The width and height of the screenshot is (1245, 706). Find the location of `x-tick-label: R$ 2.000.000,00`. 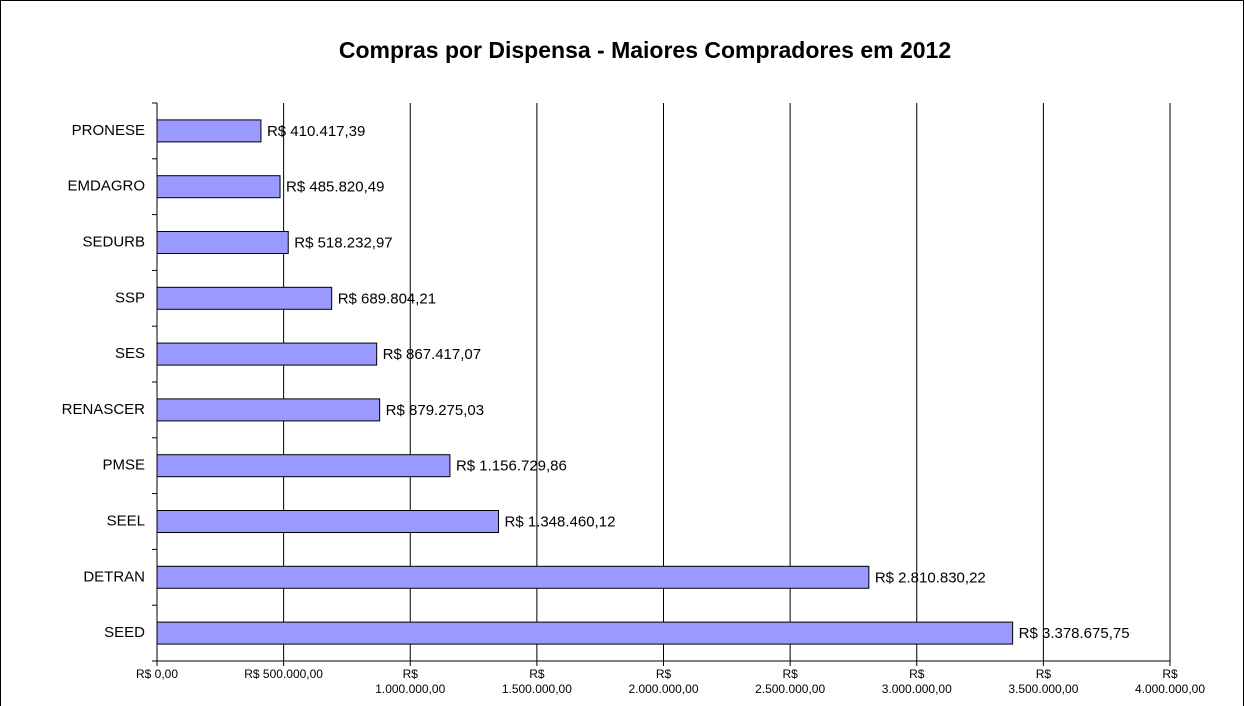

x-tick-label: R$ 2.000.000,00 is located at coordinates (663, 681).